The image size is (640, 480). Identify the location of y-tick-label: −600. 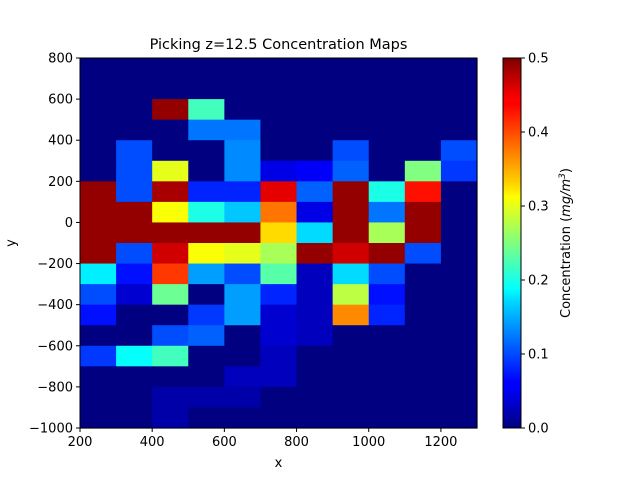
(55, 346).